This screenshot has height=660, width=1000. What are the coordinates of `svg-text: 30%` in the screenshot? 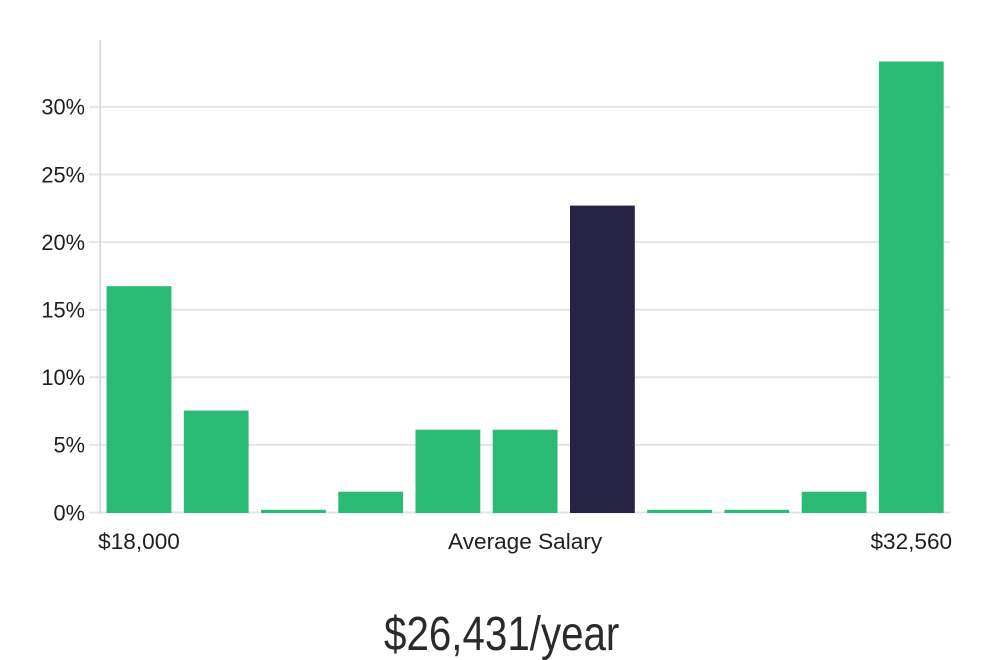 It's located at (63, 107).